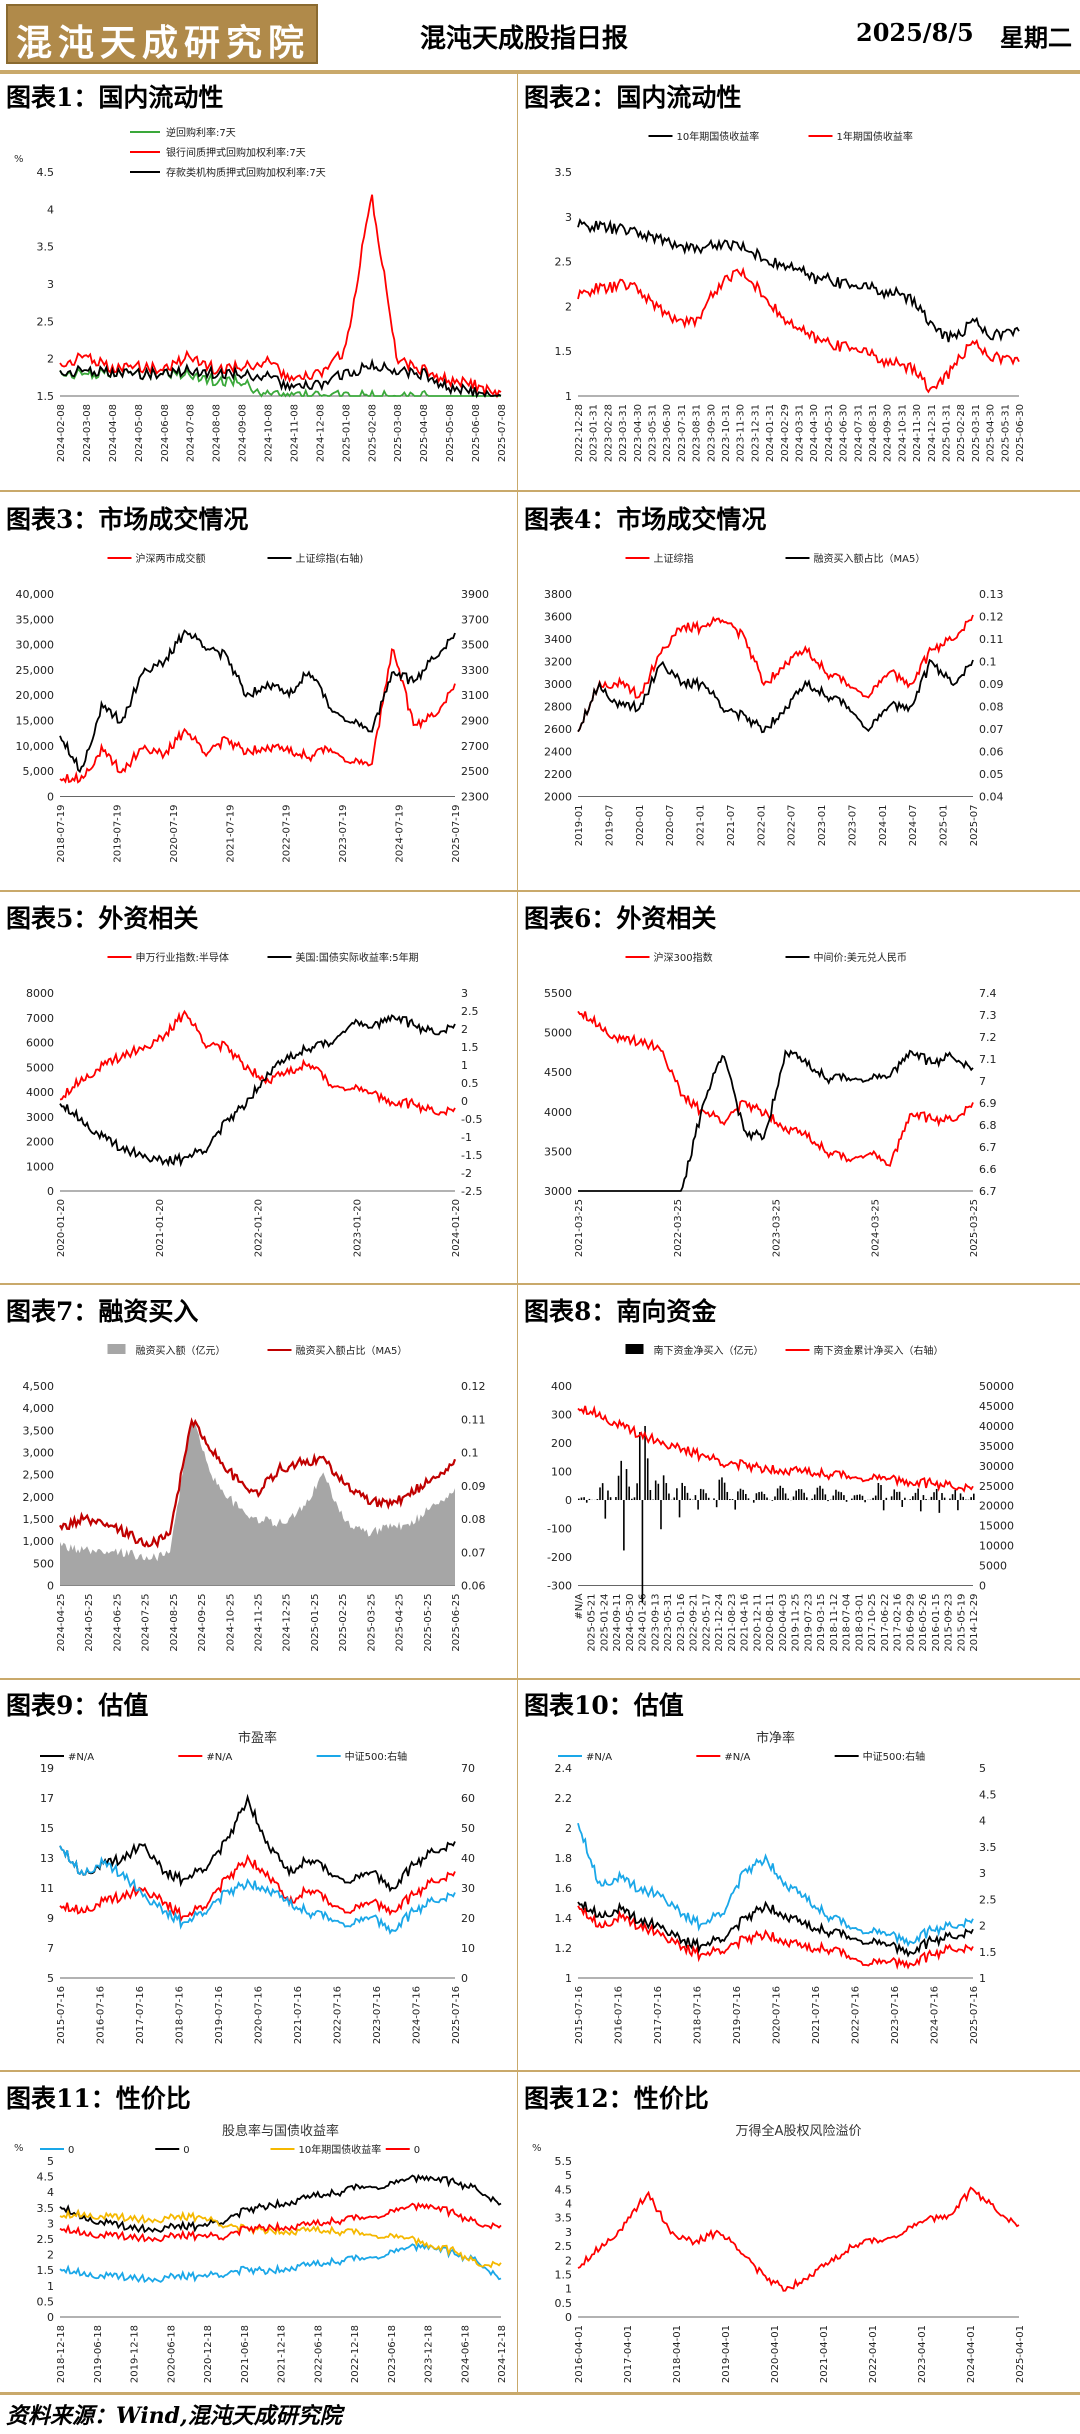 The image size is (1080, 2434). What do you see at coordinates (400, 1623) in the screenshot?
I see `x-tick-label: 2025-04-25` at bounding box center [400, 1623].